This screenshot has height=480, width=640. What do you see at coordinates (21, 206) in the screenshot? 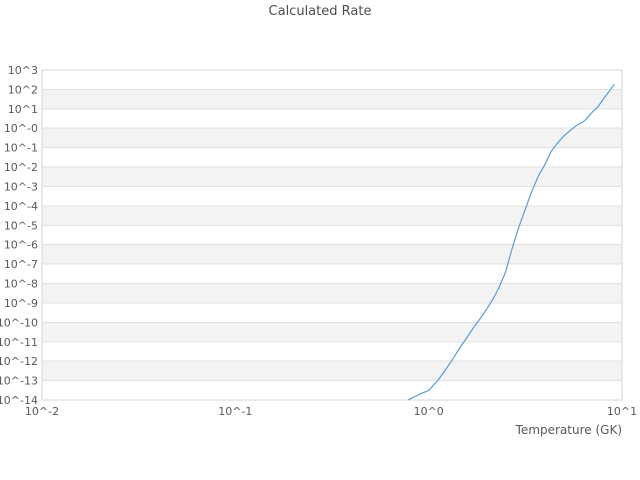
I see `y-tick-label: 10^-4` at bounding box center [21, 206].